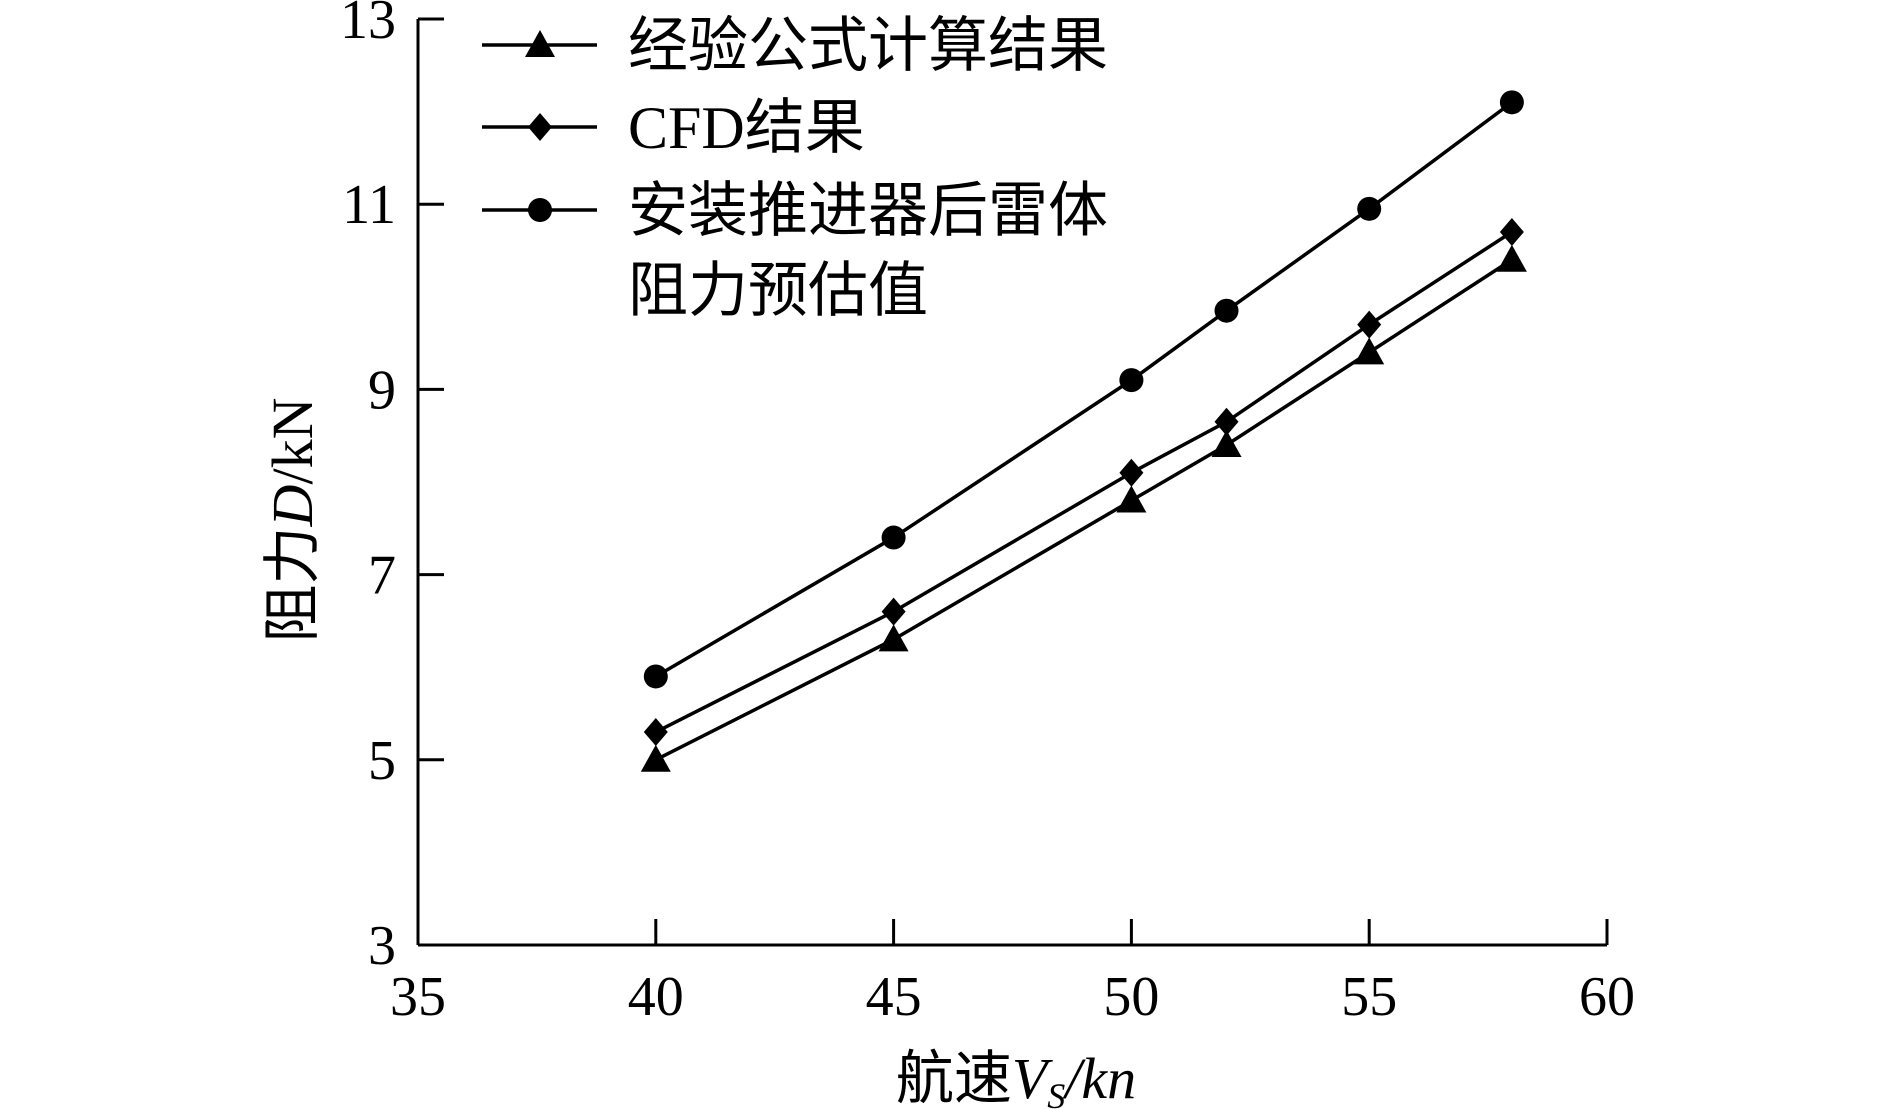 The height and width of the screenshot is (1109, 1889). I want to click on y-tick-label-9: 9, so click(382, 390).